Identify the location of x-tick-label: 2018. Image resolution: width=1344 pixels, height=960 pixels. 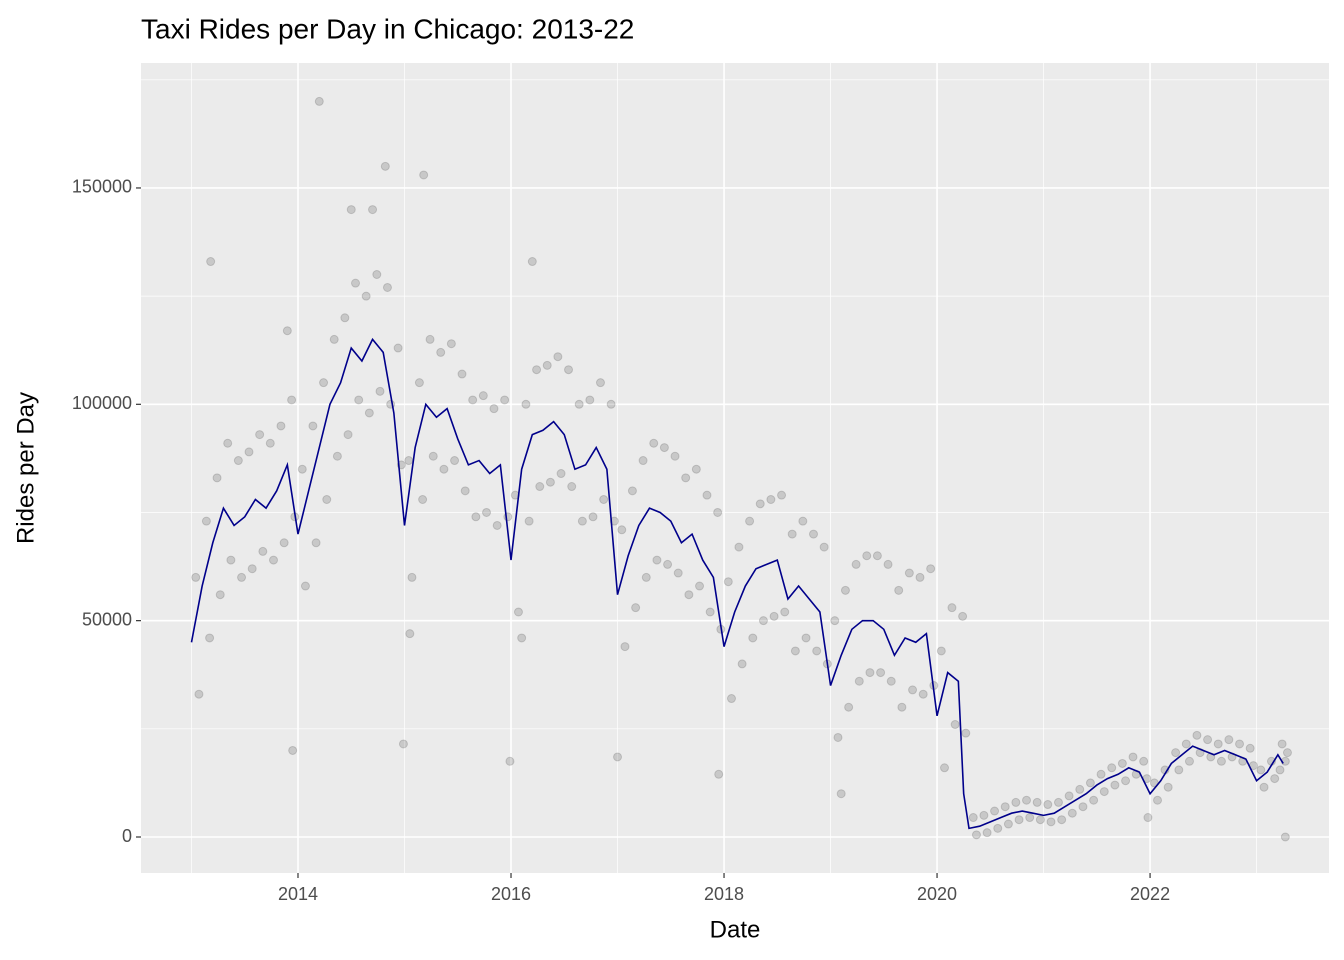
(724, 894).